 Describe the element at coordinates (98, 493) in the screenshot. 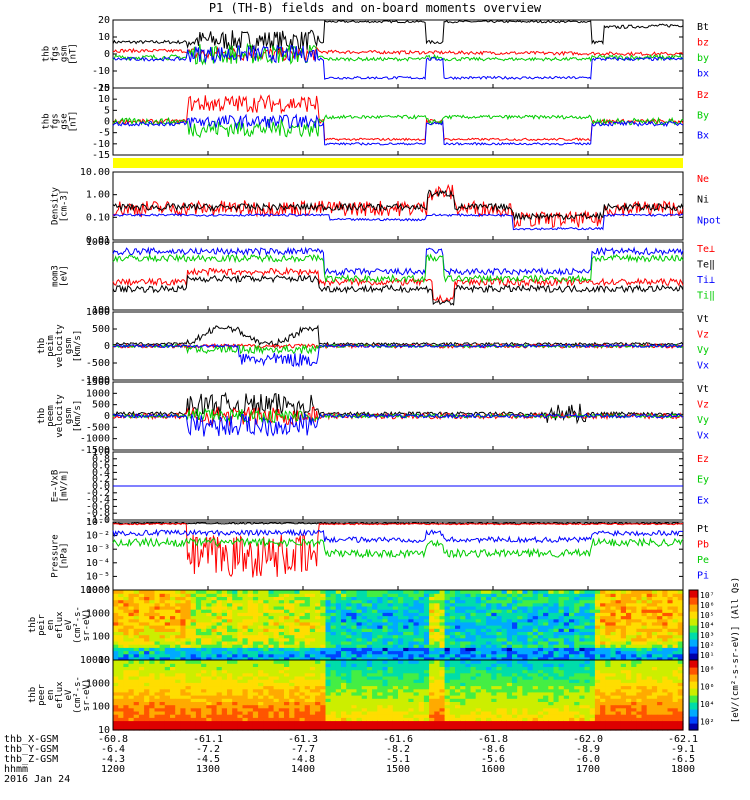

I see `y-tick-label: -0.2` at that location.